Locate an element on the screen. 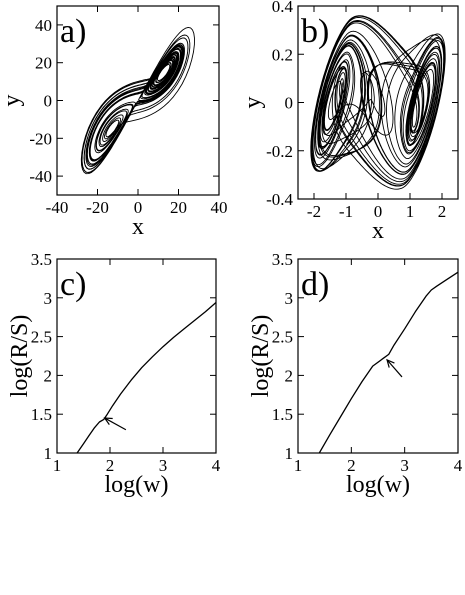  panel-label: d) is located at coordinates (315, 284).